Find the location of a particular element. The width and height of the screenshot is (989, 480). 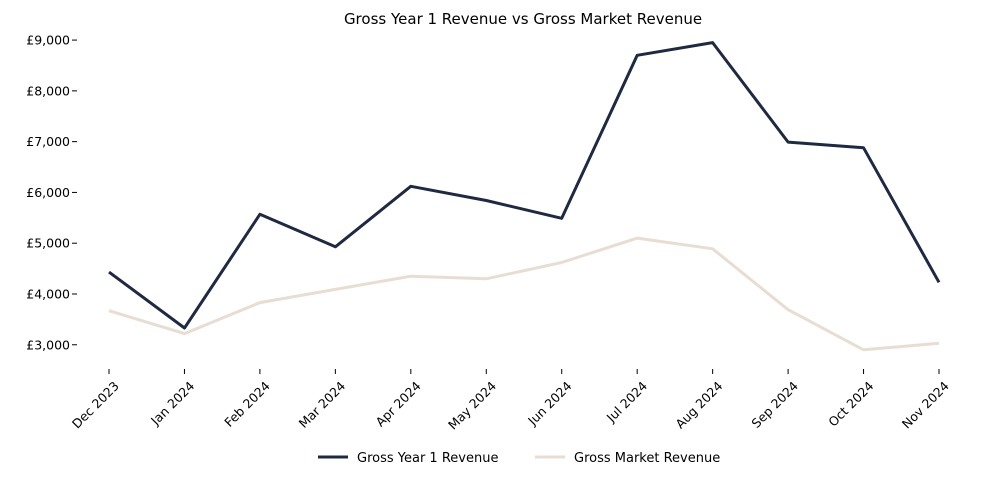

x-tick-label: Nov 2024 is located at coordinates (925, 404).